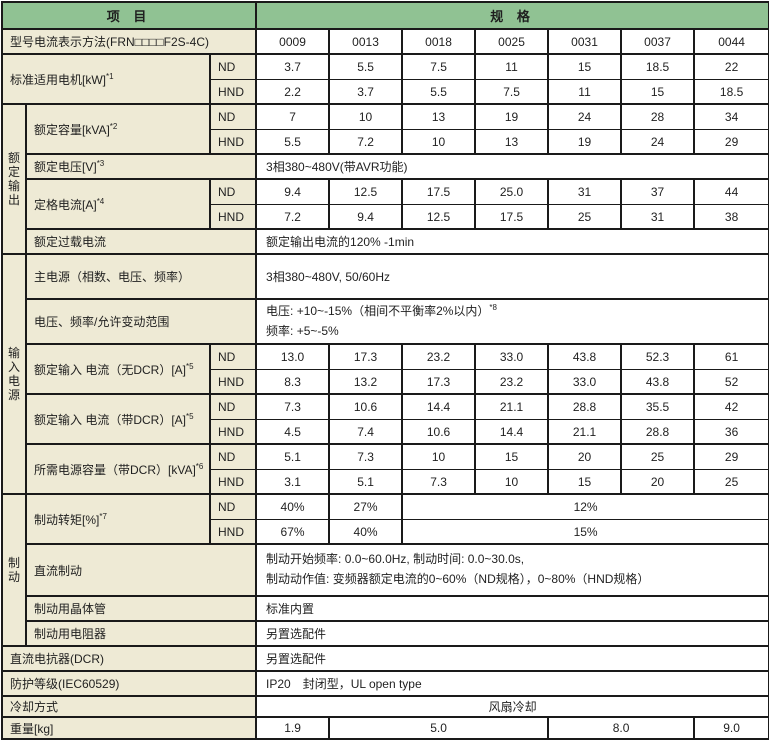  What do you see at coordinates (513, 142) in the screenshot?
I see `spec-value-cell: 13` at bounding box center [513, 142].